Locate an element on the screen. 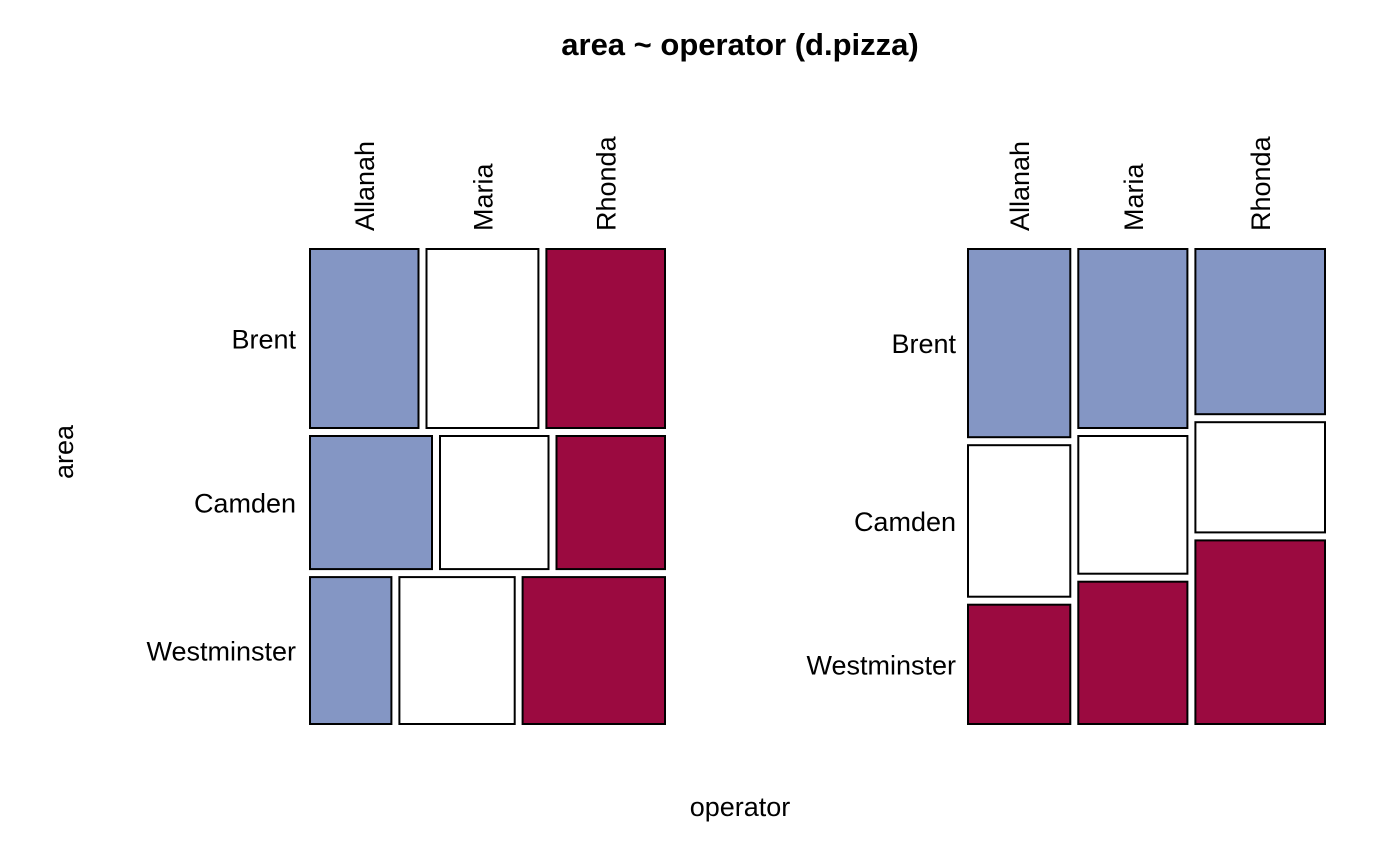 The height and width of the screenshot is (866, 1400). tile-right-maria-camden is located at coordinates (1133, 505).